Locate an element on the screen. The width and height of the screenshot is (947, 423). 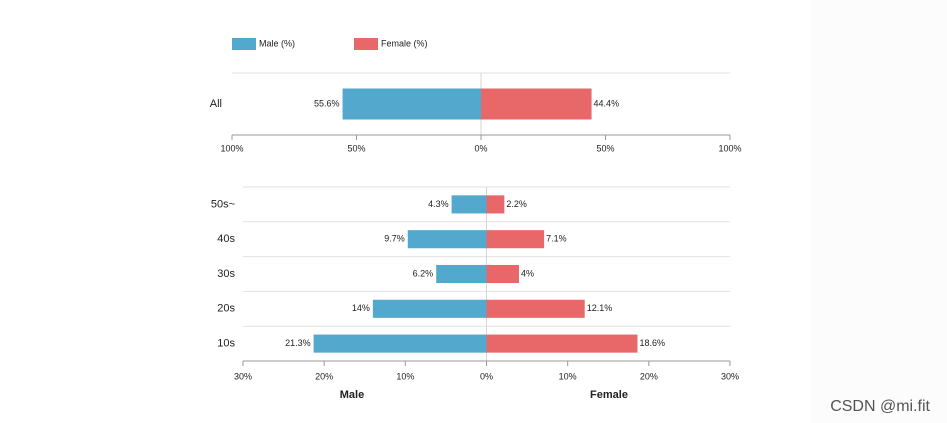
value-label: 2.2% is located at coordinates (516, 204).